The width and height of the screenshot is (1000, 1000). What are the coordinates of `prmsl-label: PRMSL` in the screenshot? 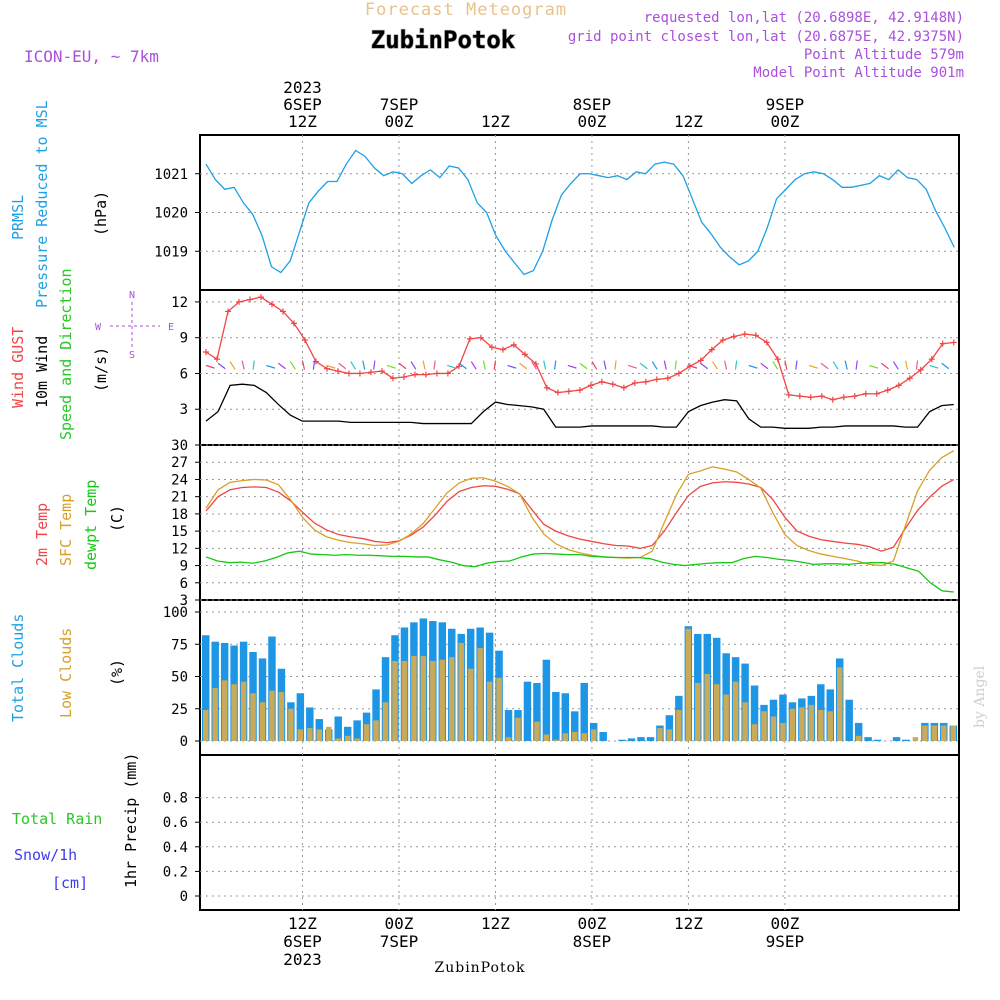 It's located at (18, 217).